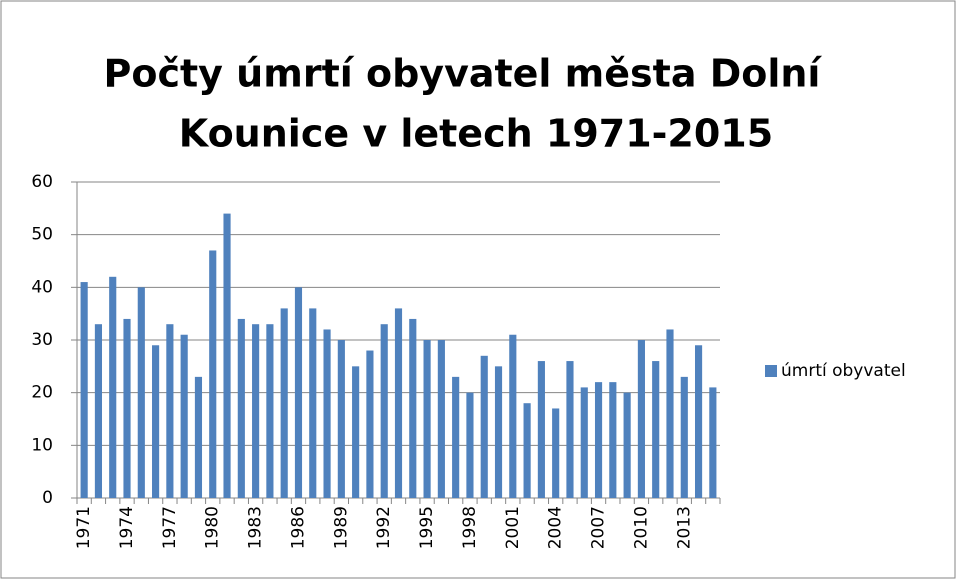 This screenshot has height=580, width=957. Describe the element at coordinates (42, 182) in the screenshot. I see `y-tick-label: 60` at that location.